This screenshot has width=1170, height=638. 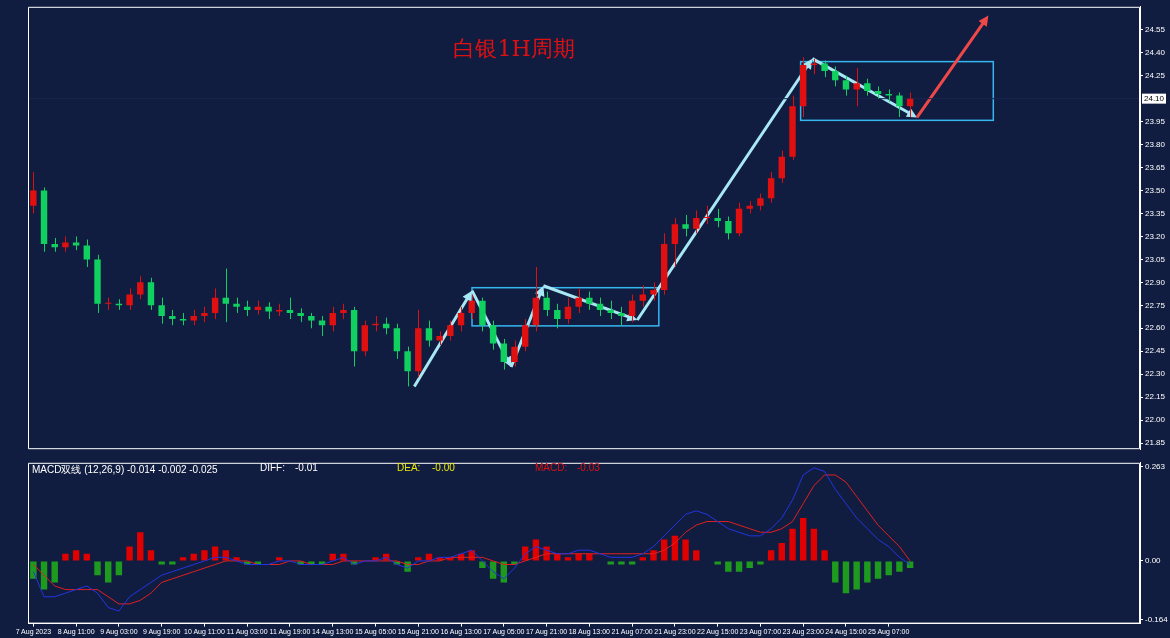 What do you see at coordinates (1155, 75) in the screenshot?
I see `y-tick-label: 24.25` at bounding box center [1155, 75].